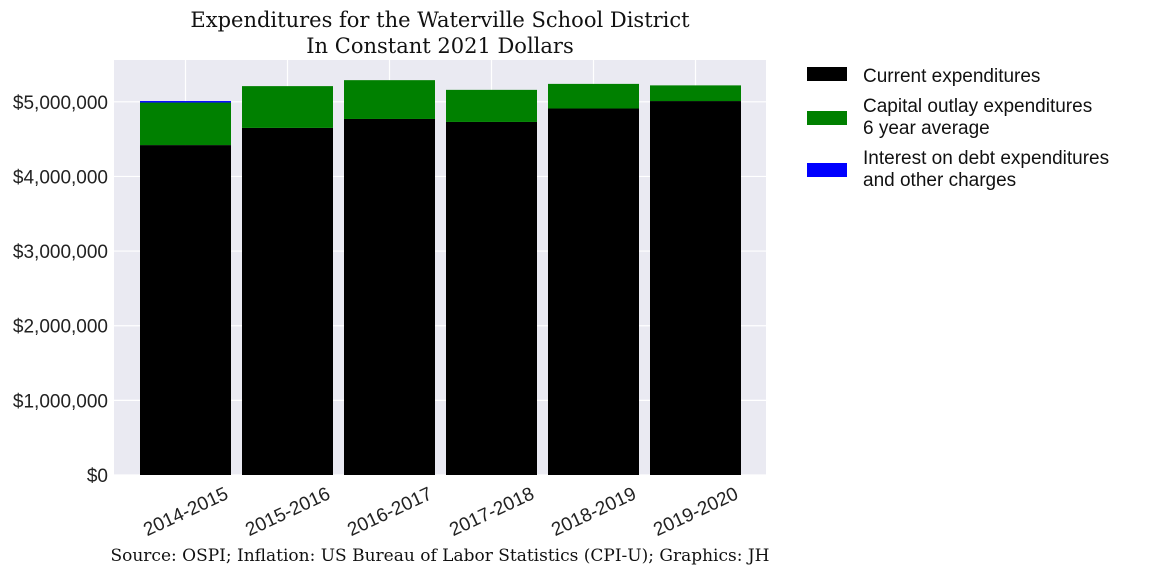 This screenshot has height=576, width=1152. Describe the element at coordinates (60, 103) in the screenshot. I see `y-tick-label: $5,000,000` at that location.